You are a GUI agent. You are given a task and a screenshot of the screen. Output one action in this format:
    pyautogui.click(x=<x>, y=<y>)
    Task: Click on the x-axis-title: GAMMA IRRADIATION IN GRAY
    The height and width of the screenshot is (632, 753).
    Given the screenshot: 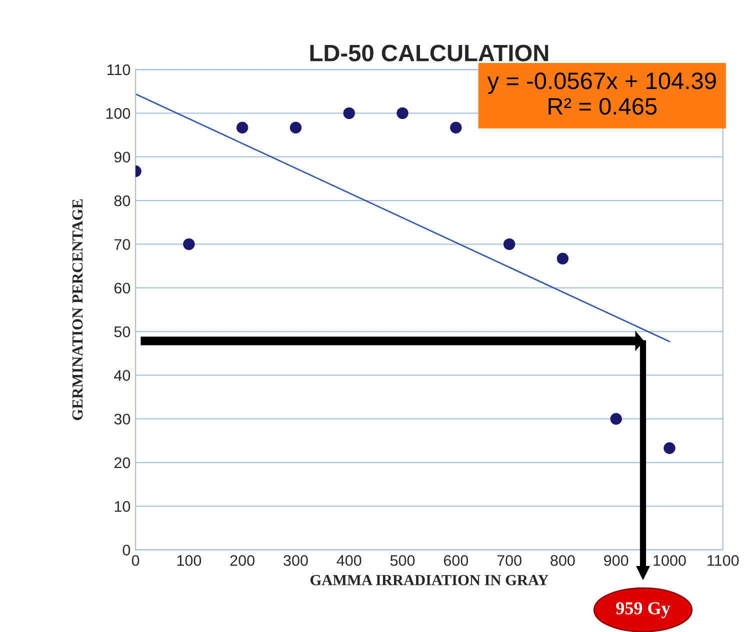 What is the action you would take?
    pyautogui.click(x=429, y=580)
    